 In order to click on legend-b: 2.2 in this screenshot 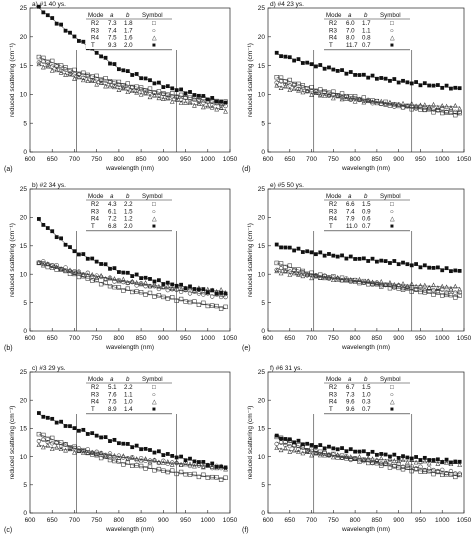, I will do `click(128, 204)`.